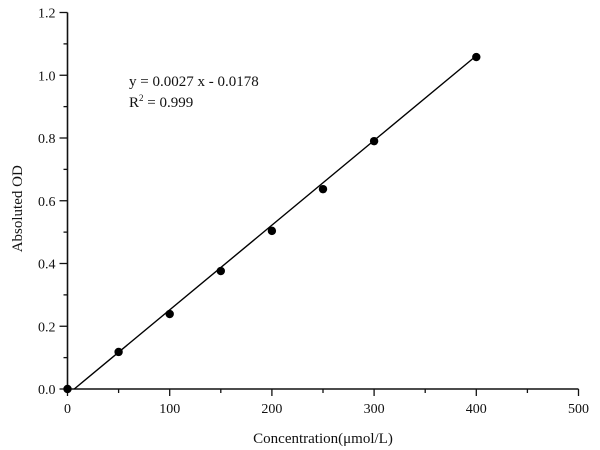 Image resolution: width=600 pixels, height=450 pixels. What do you see at coordinates (168, 103) in the screenshot?
I see `r-squared-value: = 0.999` at bounding box center [168, 103].